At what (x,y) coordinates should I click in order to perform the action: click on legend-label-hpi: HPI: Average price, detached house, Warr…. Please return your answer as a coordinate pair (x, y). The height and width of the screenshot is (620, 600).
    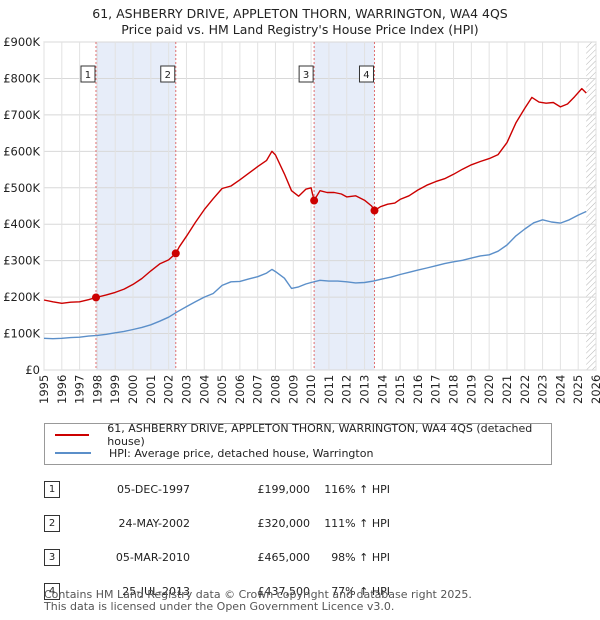
    Looking at the image, I should click on (241, 453).